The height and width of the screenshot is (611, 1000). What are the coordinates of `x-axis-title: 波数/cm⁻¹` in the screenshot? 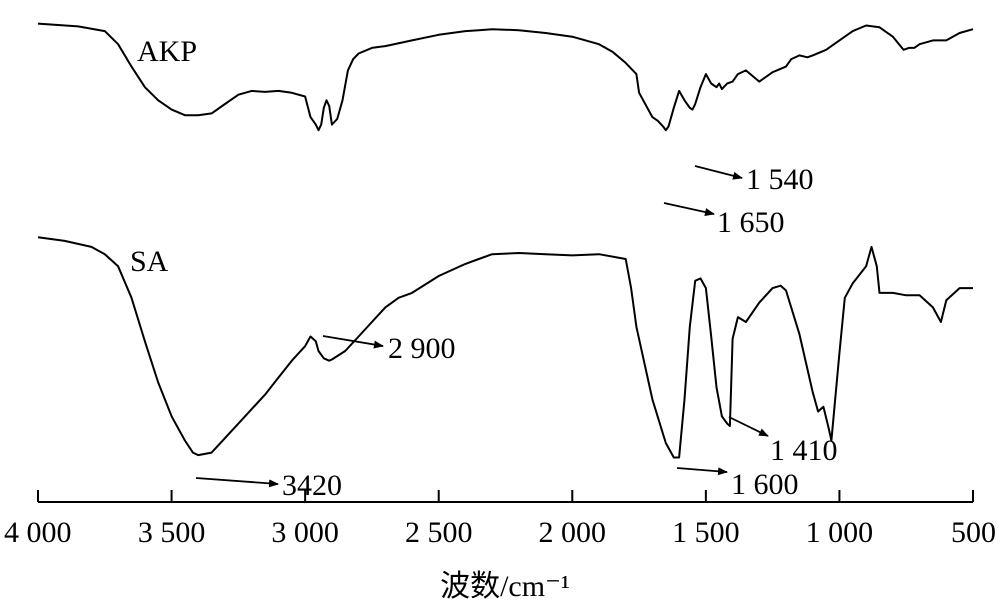 It's located at (505, 586).